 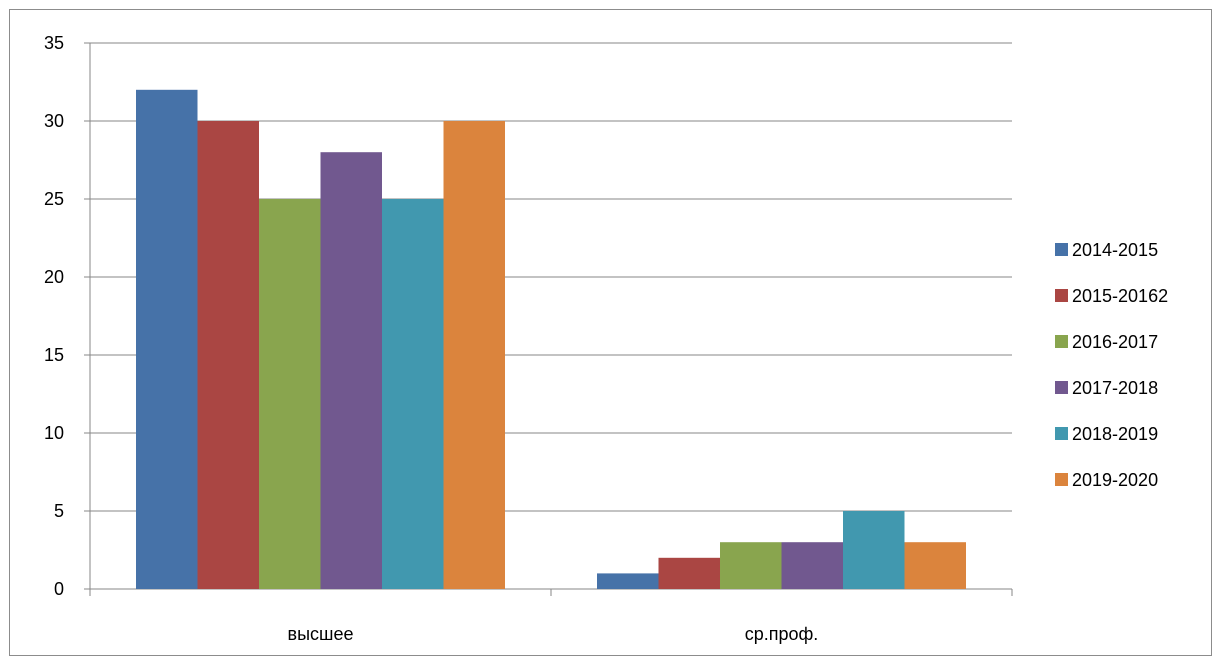 I want to click on y-tick-label: 5, so click(x=59, y=511).